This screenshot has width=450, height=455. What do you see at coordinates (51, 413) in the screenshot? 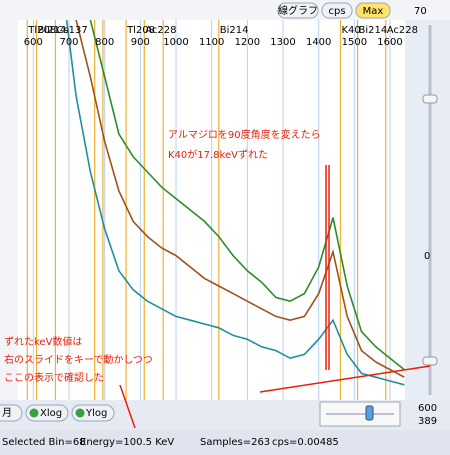
I see `bottom-button-label: Xlog` at bounding box center [51, 413].